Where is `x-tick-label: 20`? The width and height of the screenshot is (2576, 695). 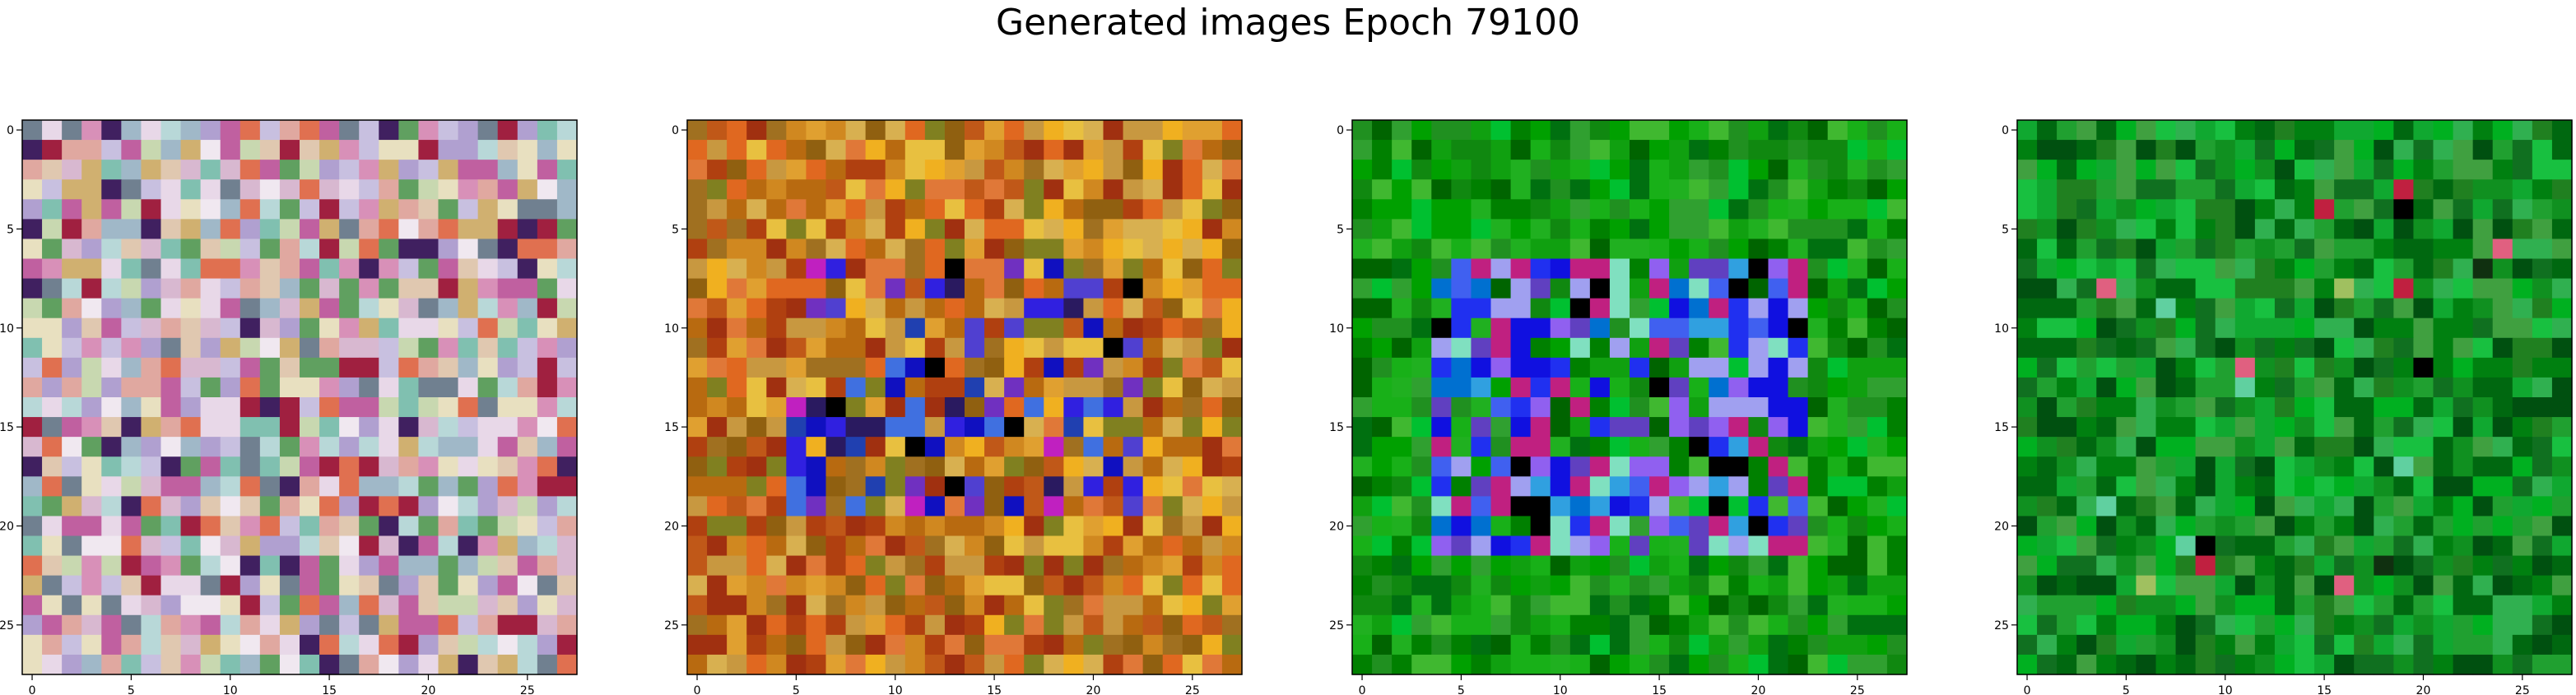
x-tick-label: 20 is located at coordinates (2423, 689).